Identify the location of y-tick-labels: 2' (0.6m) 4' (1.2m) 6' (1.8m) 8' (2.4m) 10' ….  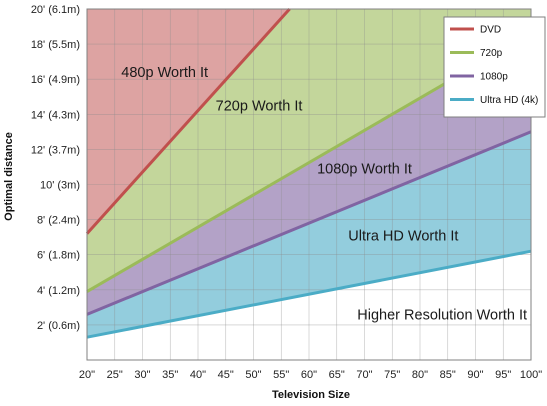
(55, 168).